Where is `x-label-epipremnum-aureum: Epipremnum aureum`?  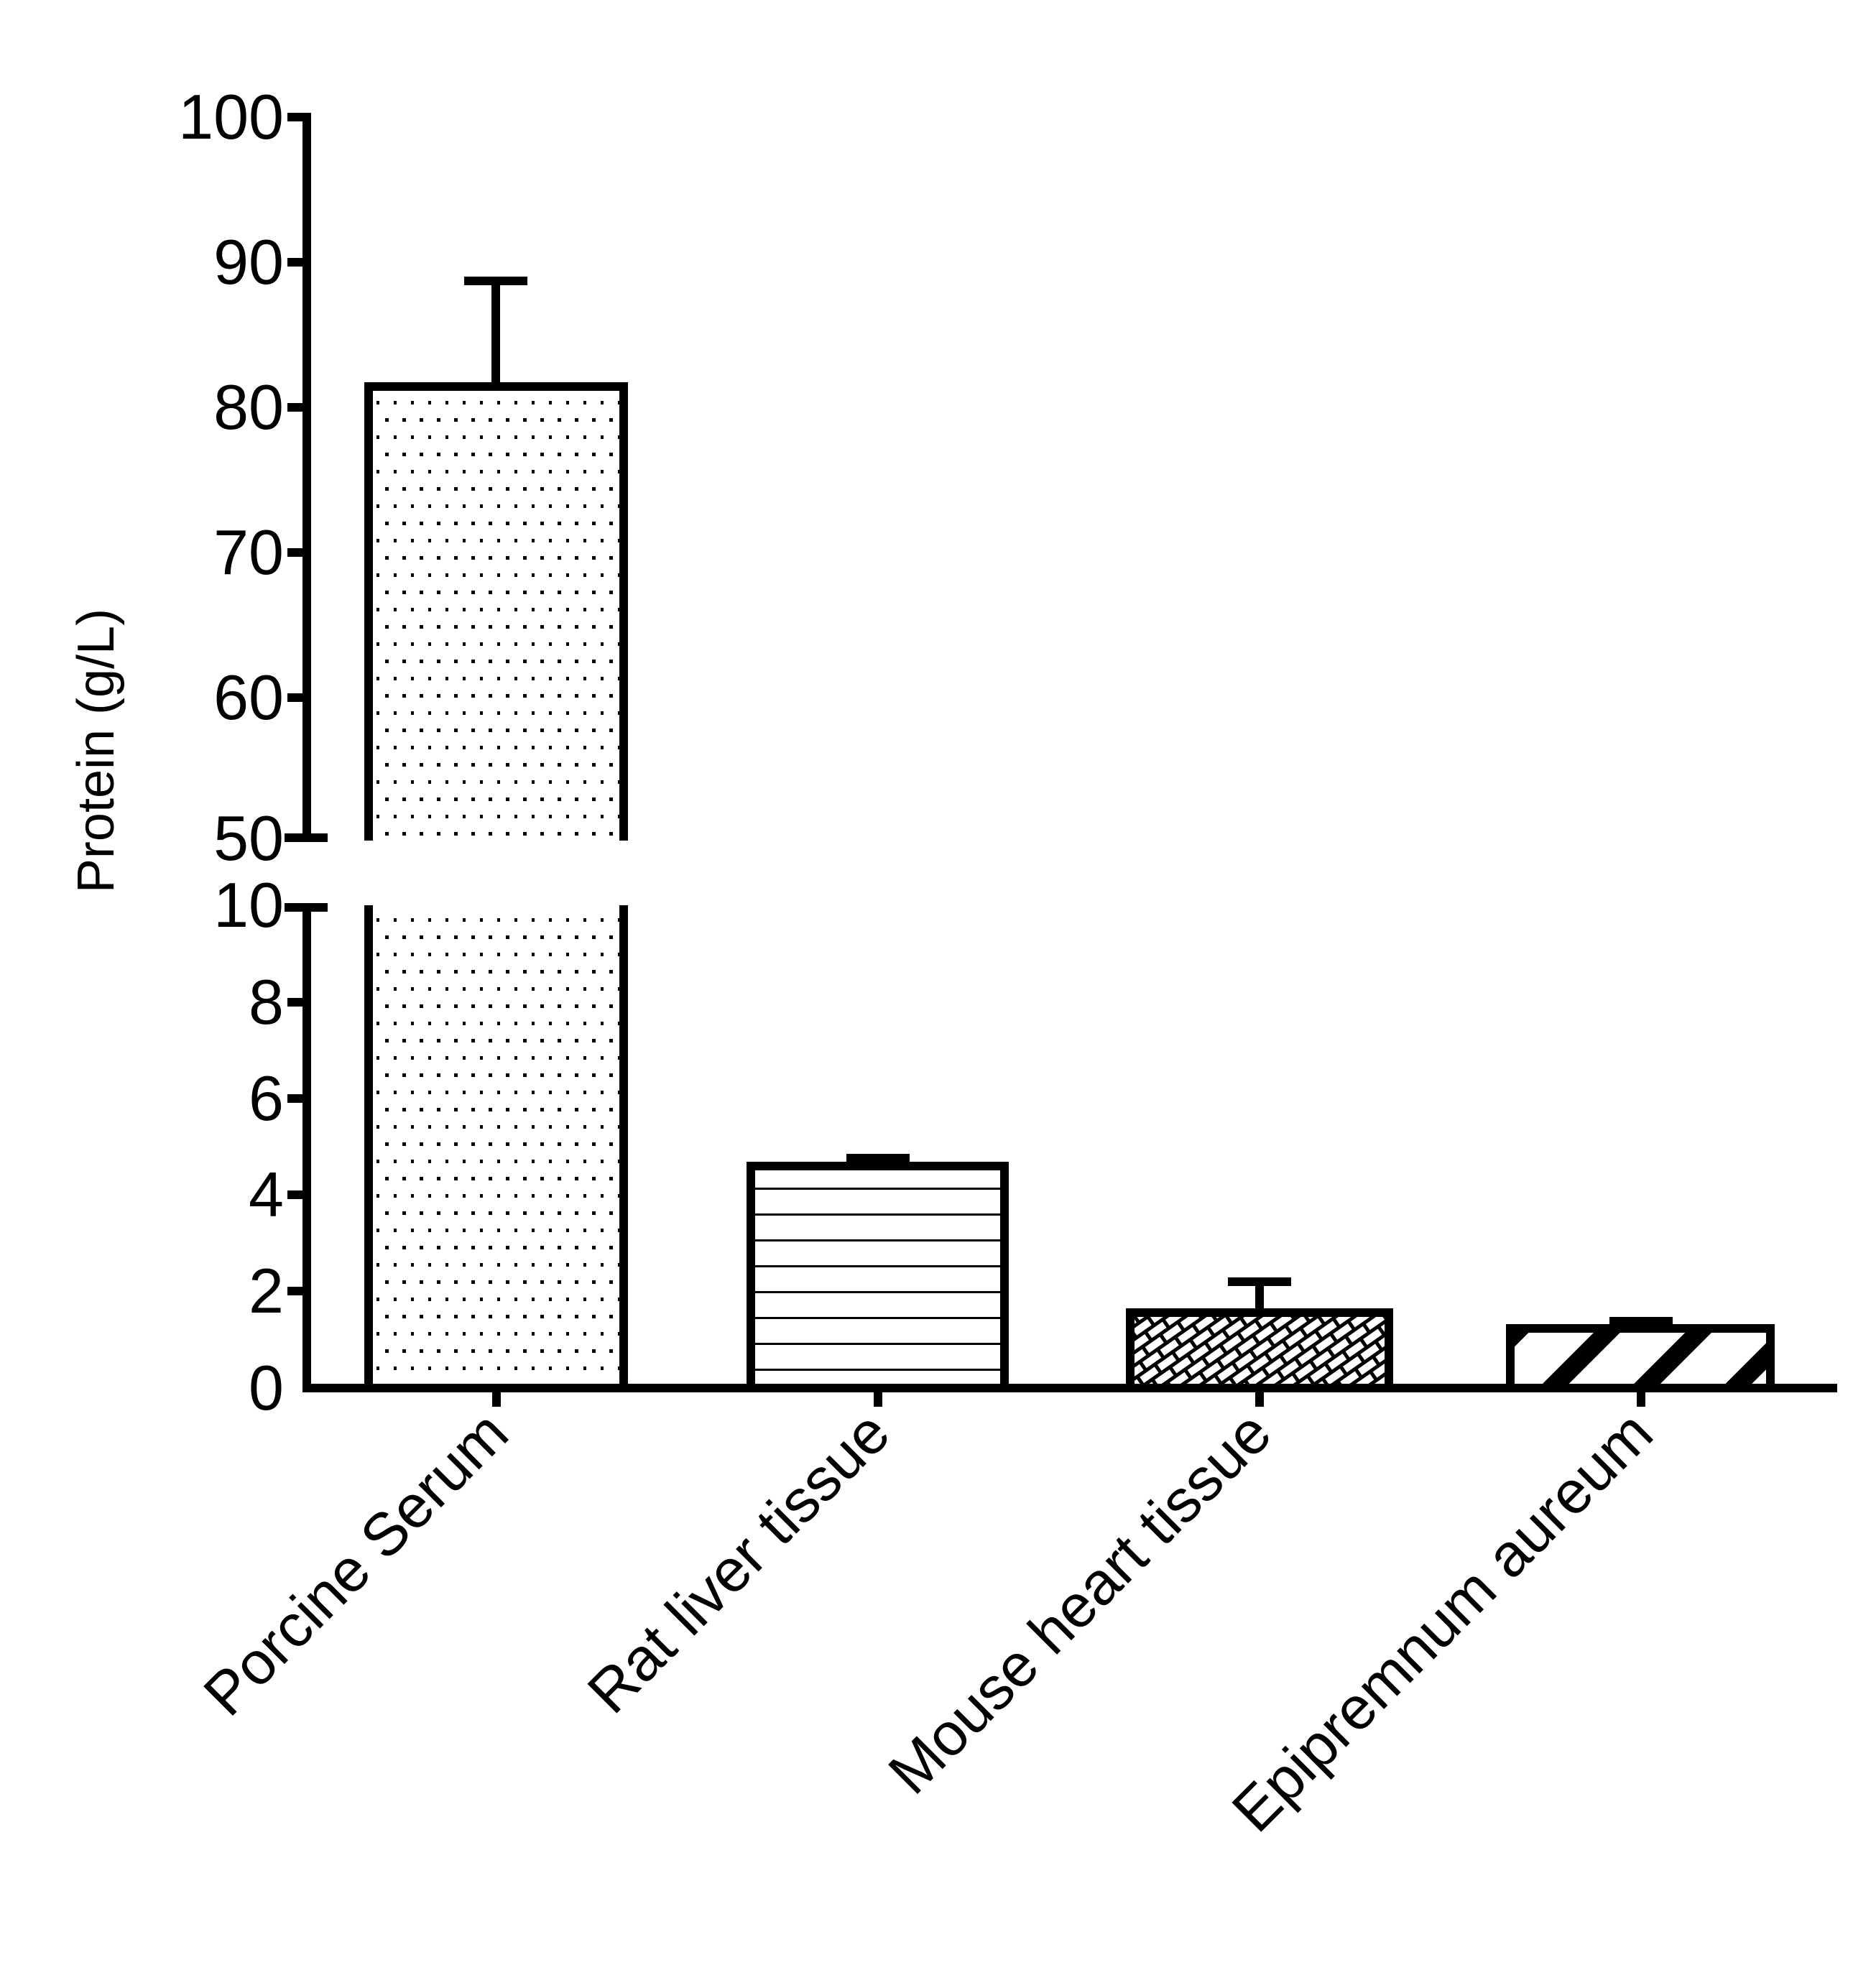
x-label-epipremnum-aureum: Epipremnum aureum is located at coordinates (1442, 1621).